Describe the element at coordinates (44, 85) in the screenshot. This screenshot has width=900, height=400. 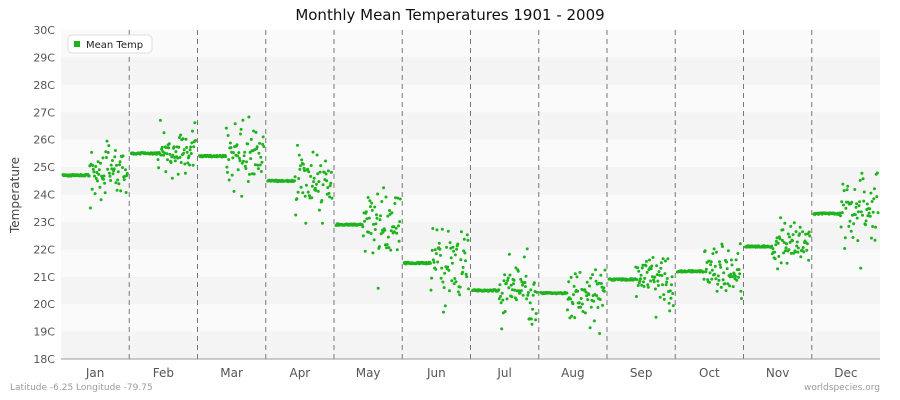
I see `y-tick-label: 28C` at that location.